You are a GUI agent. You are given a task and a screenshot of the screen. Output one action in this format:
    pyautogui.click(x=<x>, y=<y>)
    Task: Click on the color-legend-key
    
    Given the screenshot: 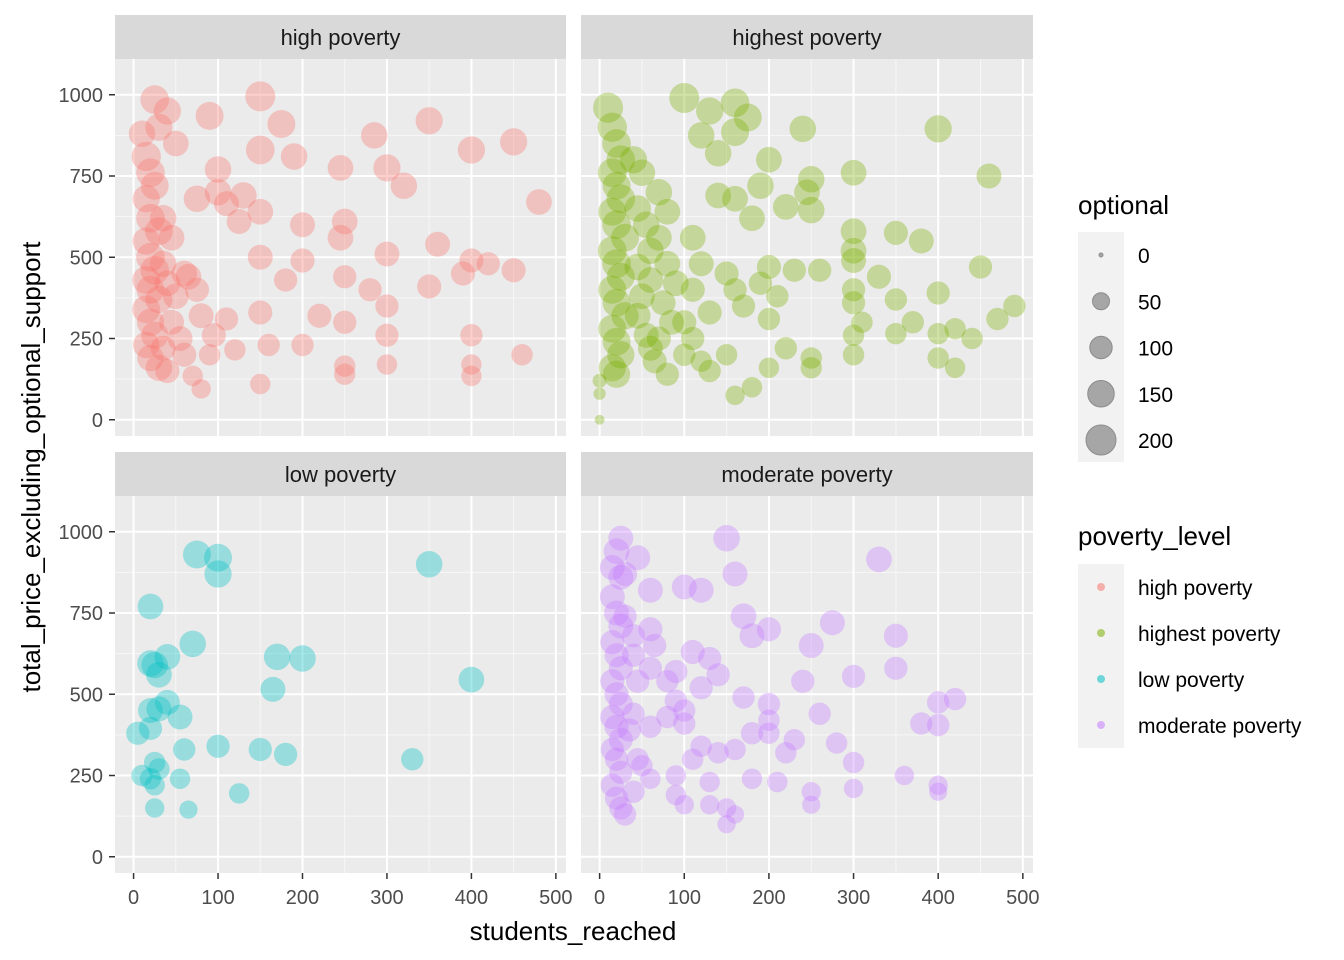 What is the action you would take?
    pyautogui.click(x=1101, y=679)
    